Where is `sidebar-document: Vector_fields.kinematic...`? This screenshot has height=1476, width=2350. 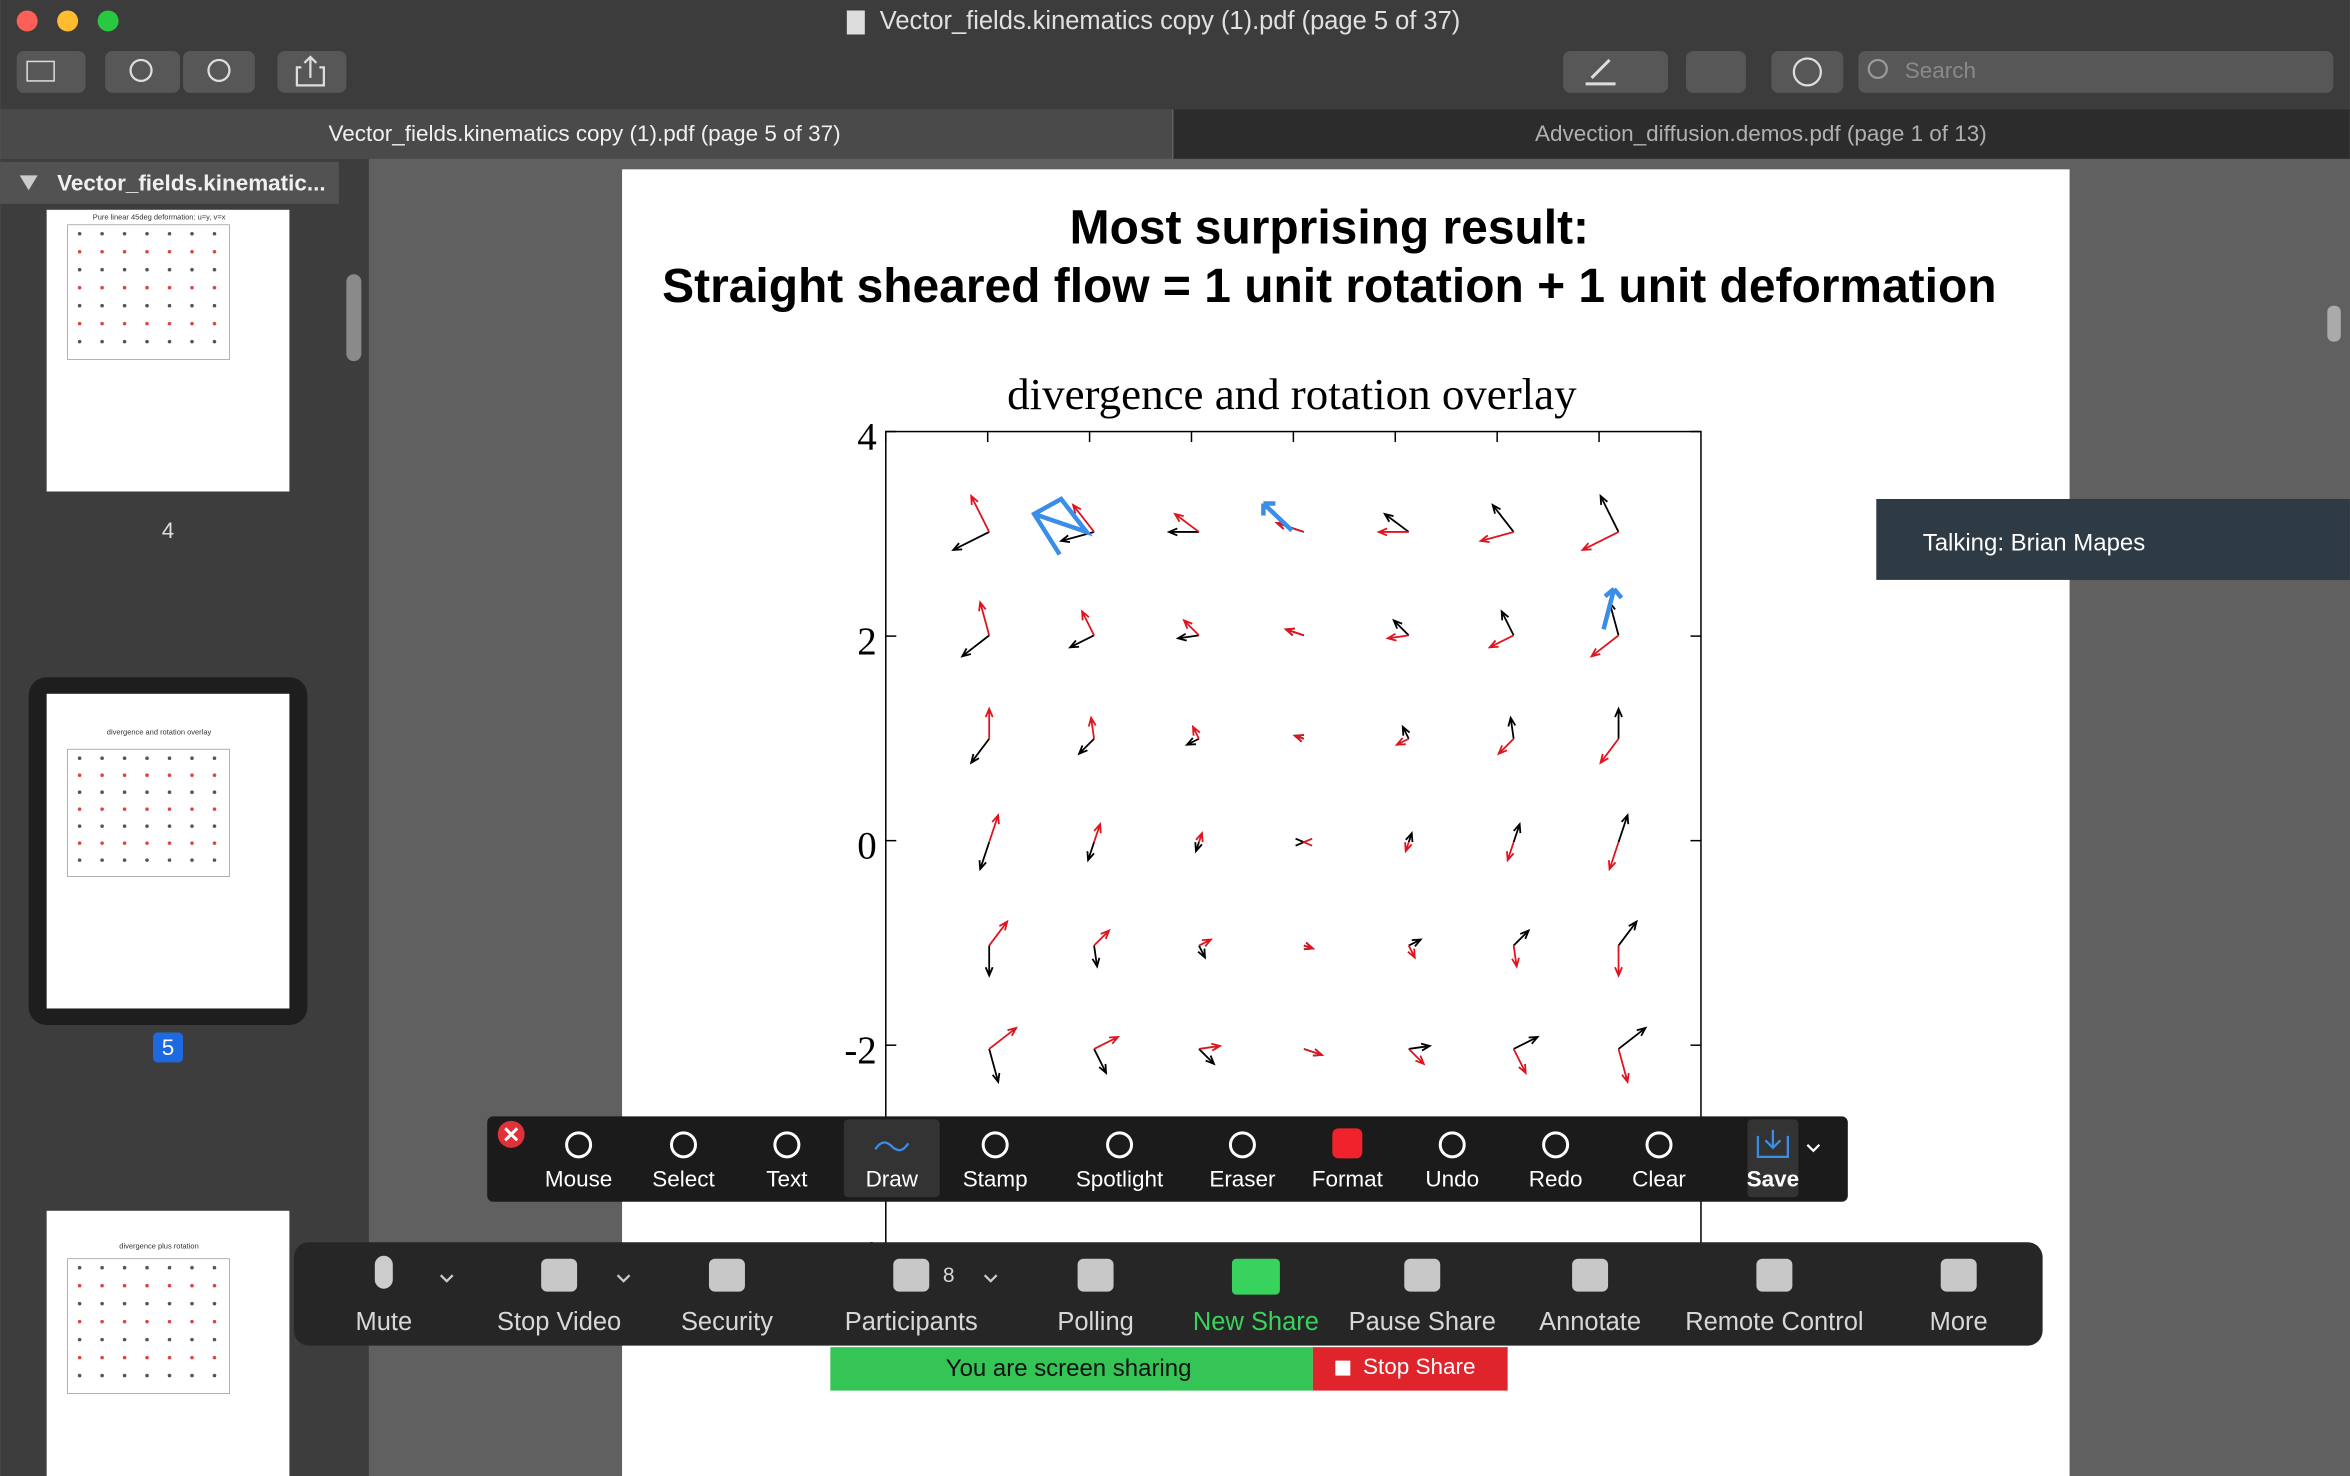
sidebar-document: Vector_fields.kinematic... is located at coordinates (191, 182).